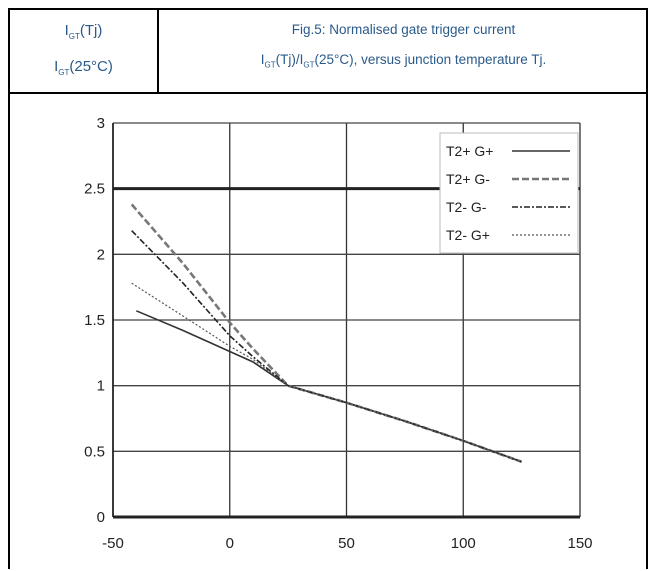 The height and width of the screenshot is (571, 654). I want to click on y-tick-label: 2, so click(101, 254).